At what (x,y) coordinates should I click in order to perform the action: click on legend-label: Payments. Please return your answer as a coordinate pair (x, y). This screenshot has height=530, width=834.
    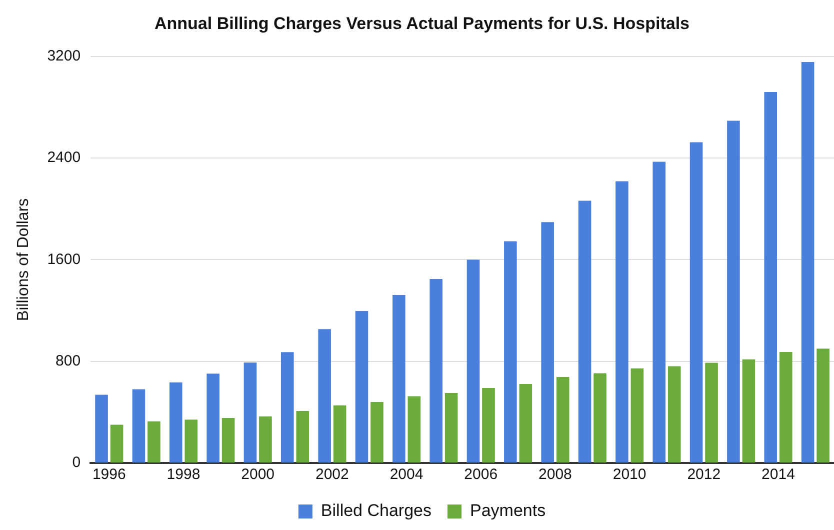
    Looking at the image, I should click on (508, 510).